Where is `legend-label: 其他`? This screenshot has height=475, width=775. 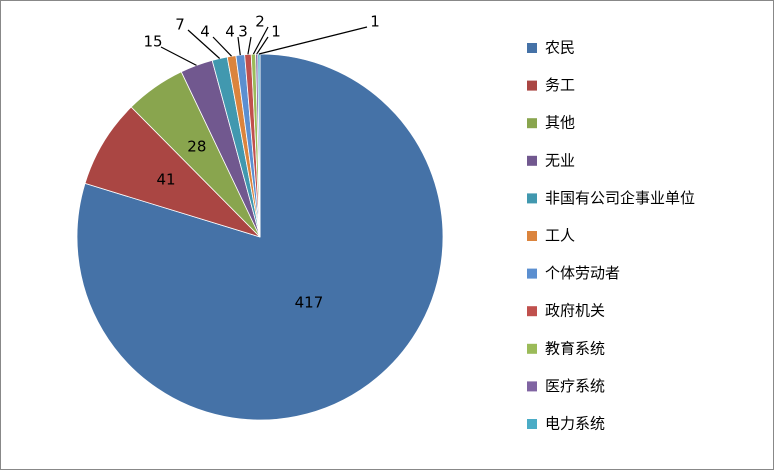 legend-label: 其他 is located at coordinates (560, 123).